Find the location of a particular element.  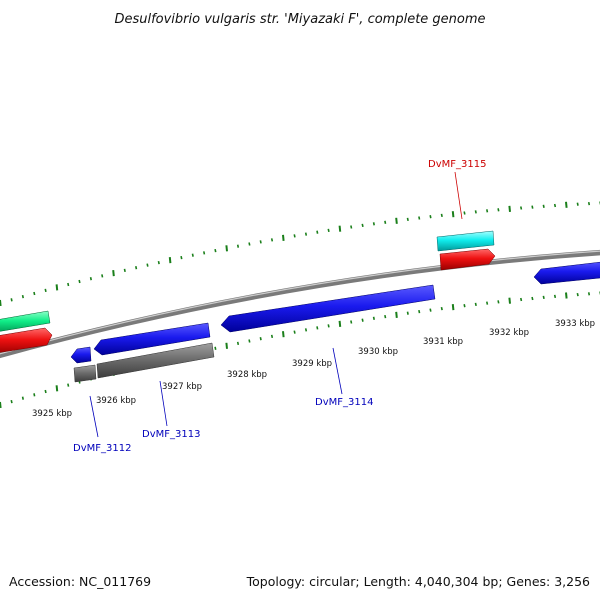

tick-label-3933: 3933 kbp is located at coordinates (575, 324).